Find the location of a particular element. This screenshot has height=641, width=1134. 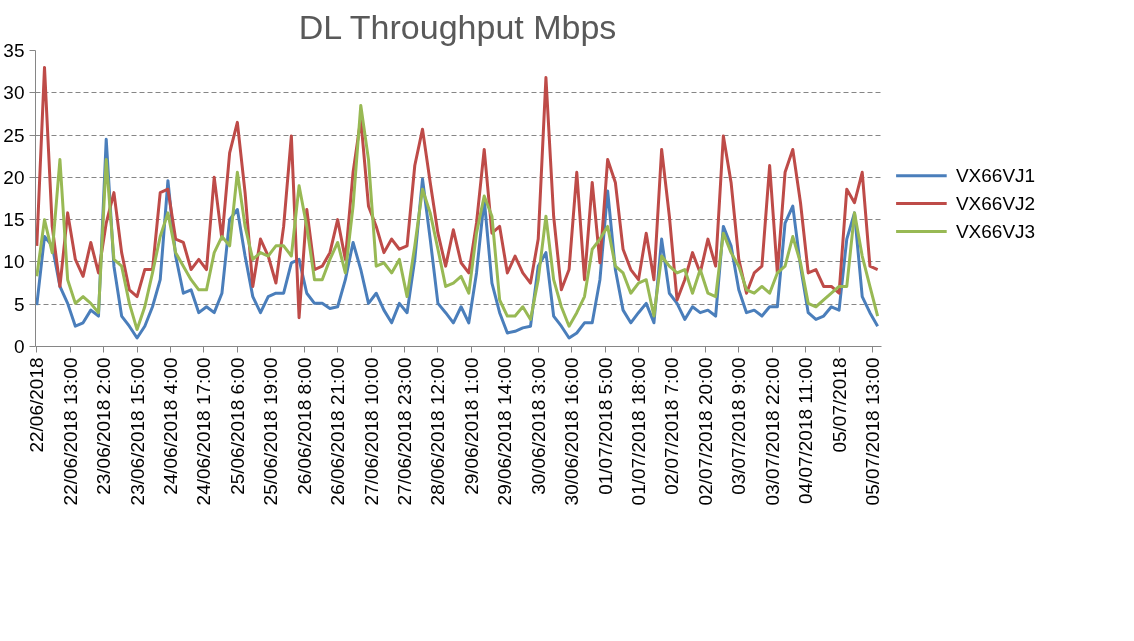

x-tick-label: 22/06/2018 is located at coordinates (37, 405).